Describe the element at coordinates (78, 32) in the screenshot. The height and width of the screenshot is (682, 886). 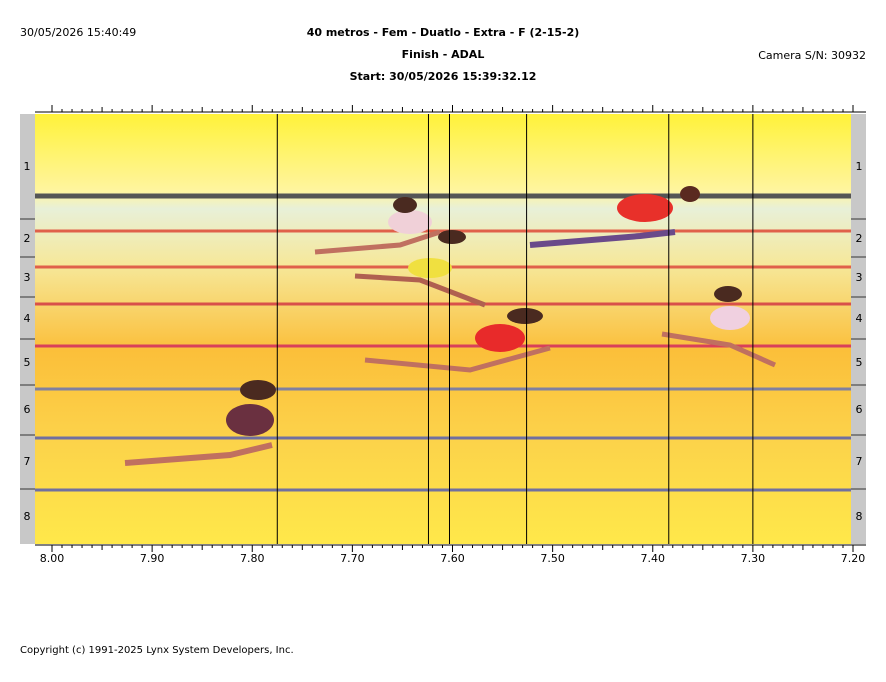
I see `timestamp: 30/05/2026 15:40:49` at that location.